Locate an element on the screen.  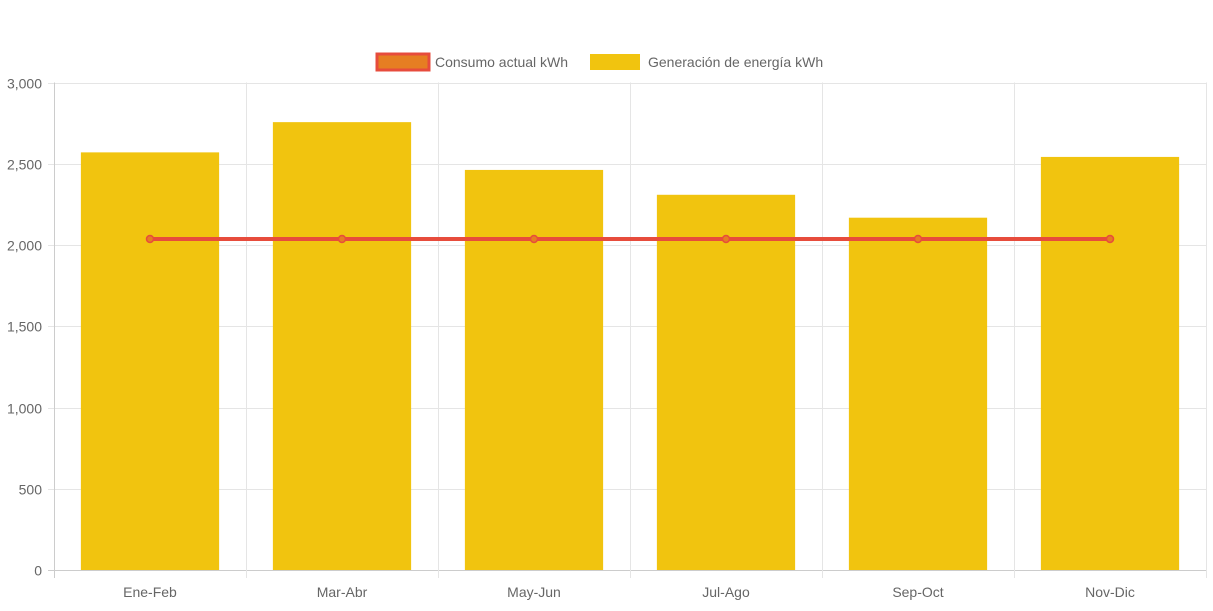
line-series is located at coordinates (630, 239).